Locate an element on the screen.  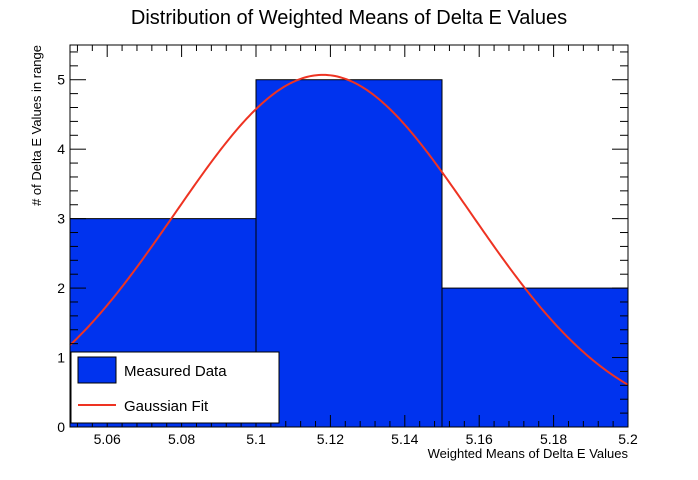
x-tick-label: 5.18 is located at coordinates (553, 439).